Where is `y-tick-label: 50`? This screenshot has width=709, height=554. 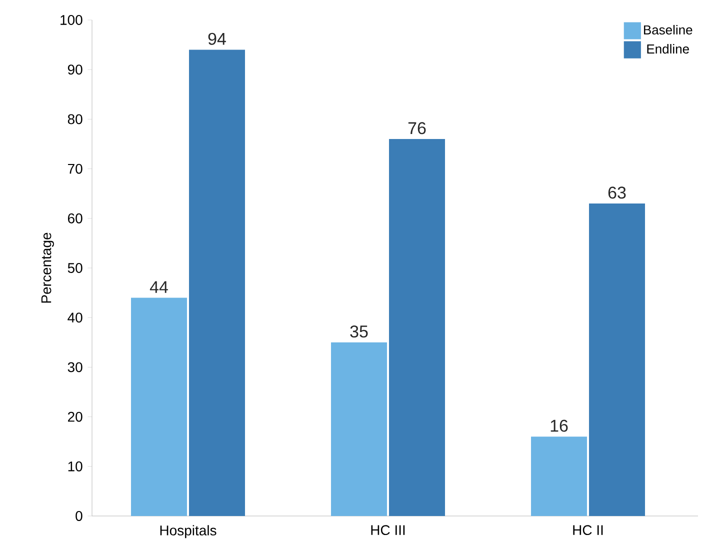 y-tick-label: 50 is located at coordinates (75, 268).